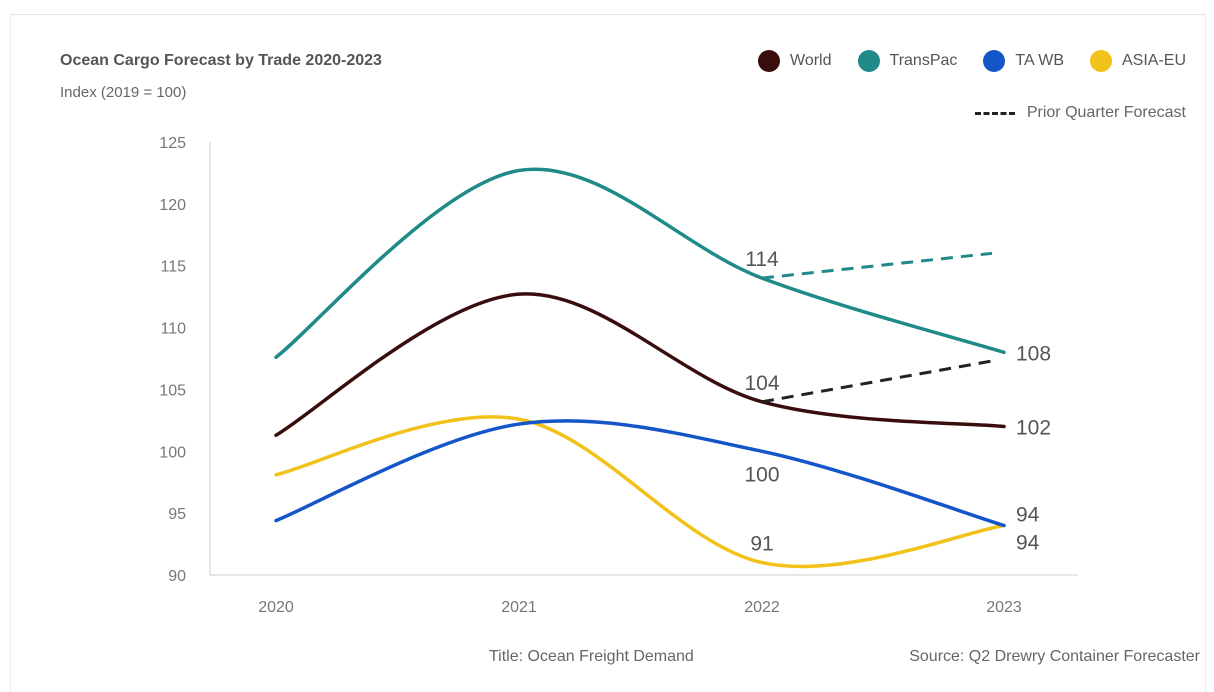 The height and width of the screenshot is (692, 1214). I want to click on legend-label-ta-wb: TA WB, so click(1039, 60).